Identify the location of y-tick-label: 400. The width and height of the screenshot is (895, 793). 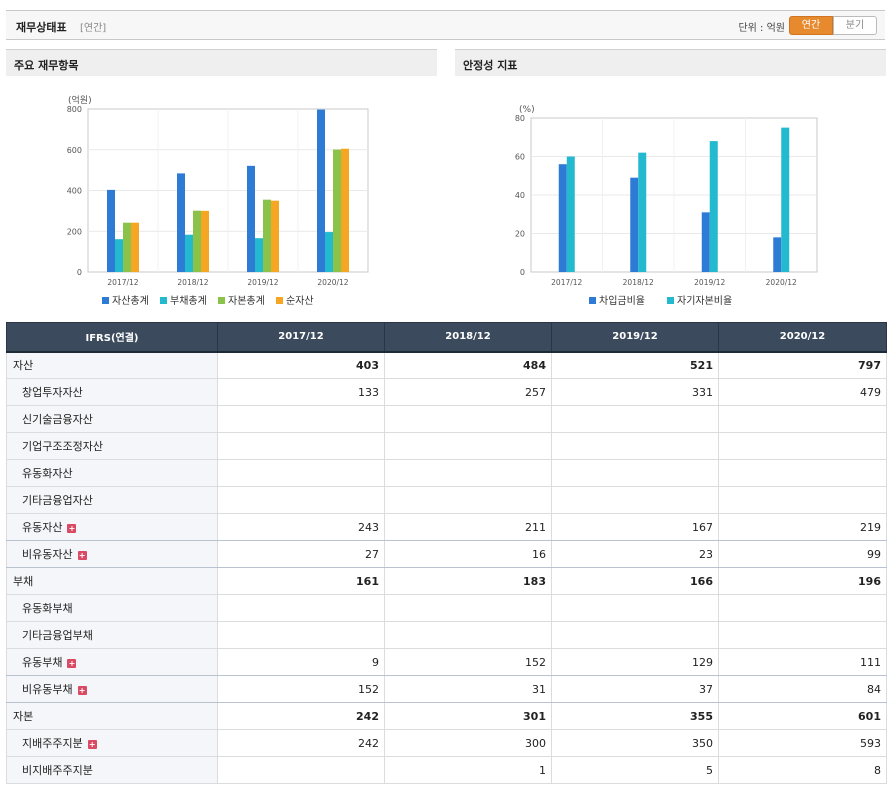
(74, 191).